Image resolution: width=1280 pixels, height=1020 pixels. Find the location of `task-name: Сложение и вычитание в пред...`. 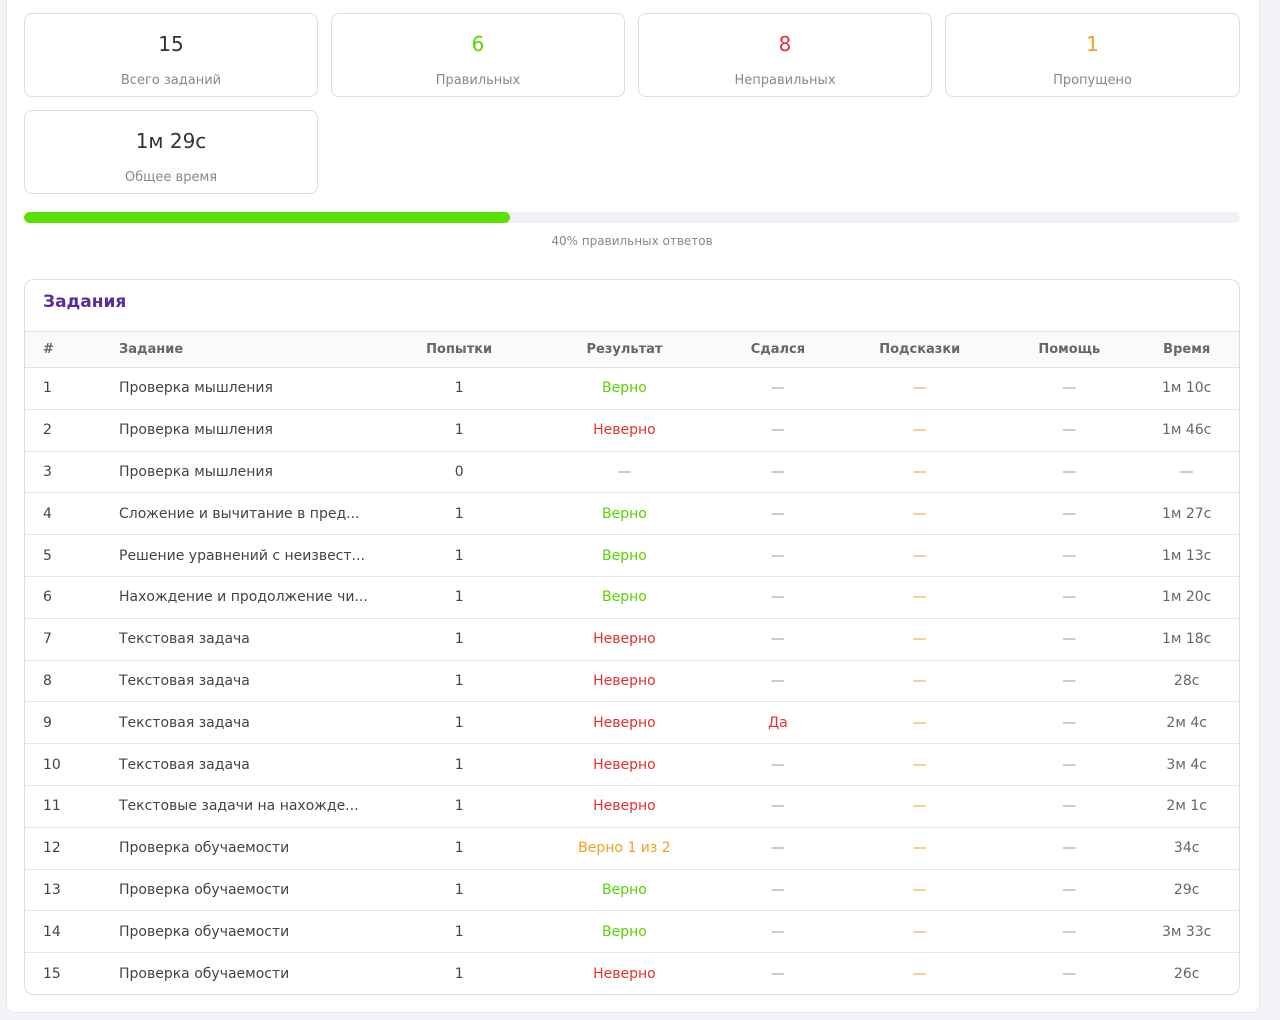

task-name: Сложение и вычитание в пред... is located at coordinates (254, 514).